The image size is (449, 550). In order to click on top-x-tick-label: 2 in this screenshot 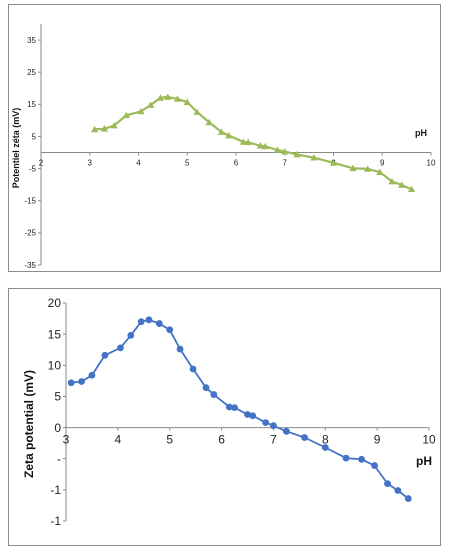, I will do `click(41, 163)`.